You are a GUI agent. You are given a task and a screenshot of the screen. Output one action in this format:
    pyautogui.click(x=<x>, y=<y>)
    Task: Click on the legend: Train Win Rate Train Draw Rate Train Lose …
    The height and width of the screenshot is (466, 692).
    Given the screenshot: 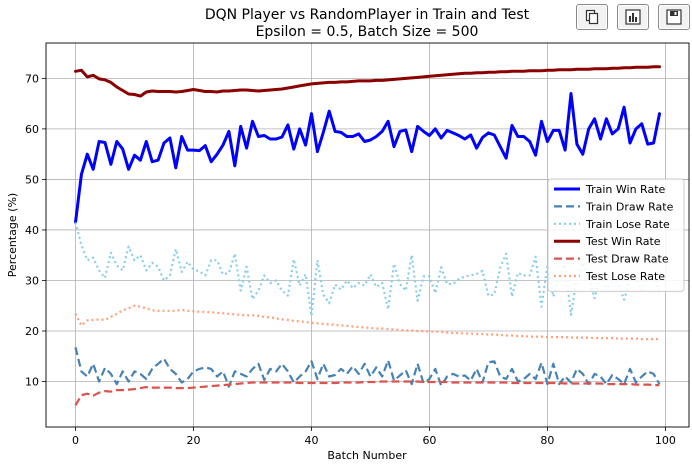 What is the action you would take?
    pyautogui.click(x=616, y=235)
    